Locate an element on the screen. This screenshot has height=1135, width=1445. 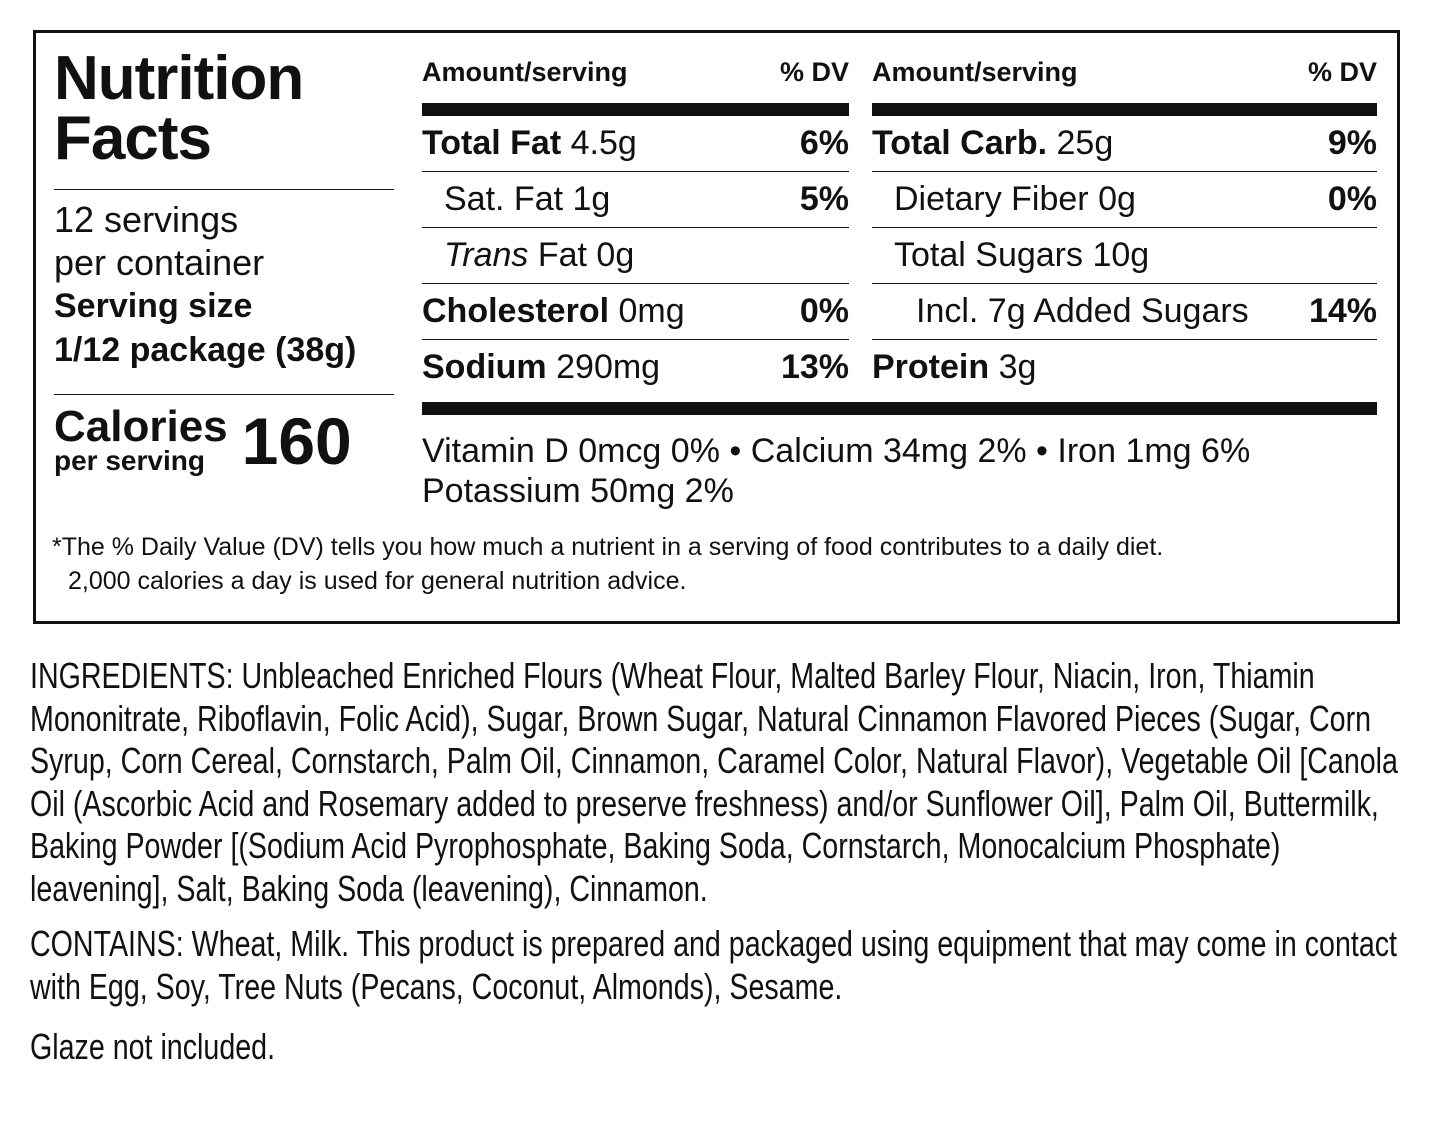
label-title: Nutrition Facts is located at coordinates (224, 108).